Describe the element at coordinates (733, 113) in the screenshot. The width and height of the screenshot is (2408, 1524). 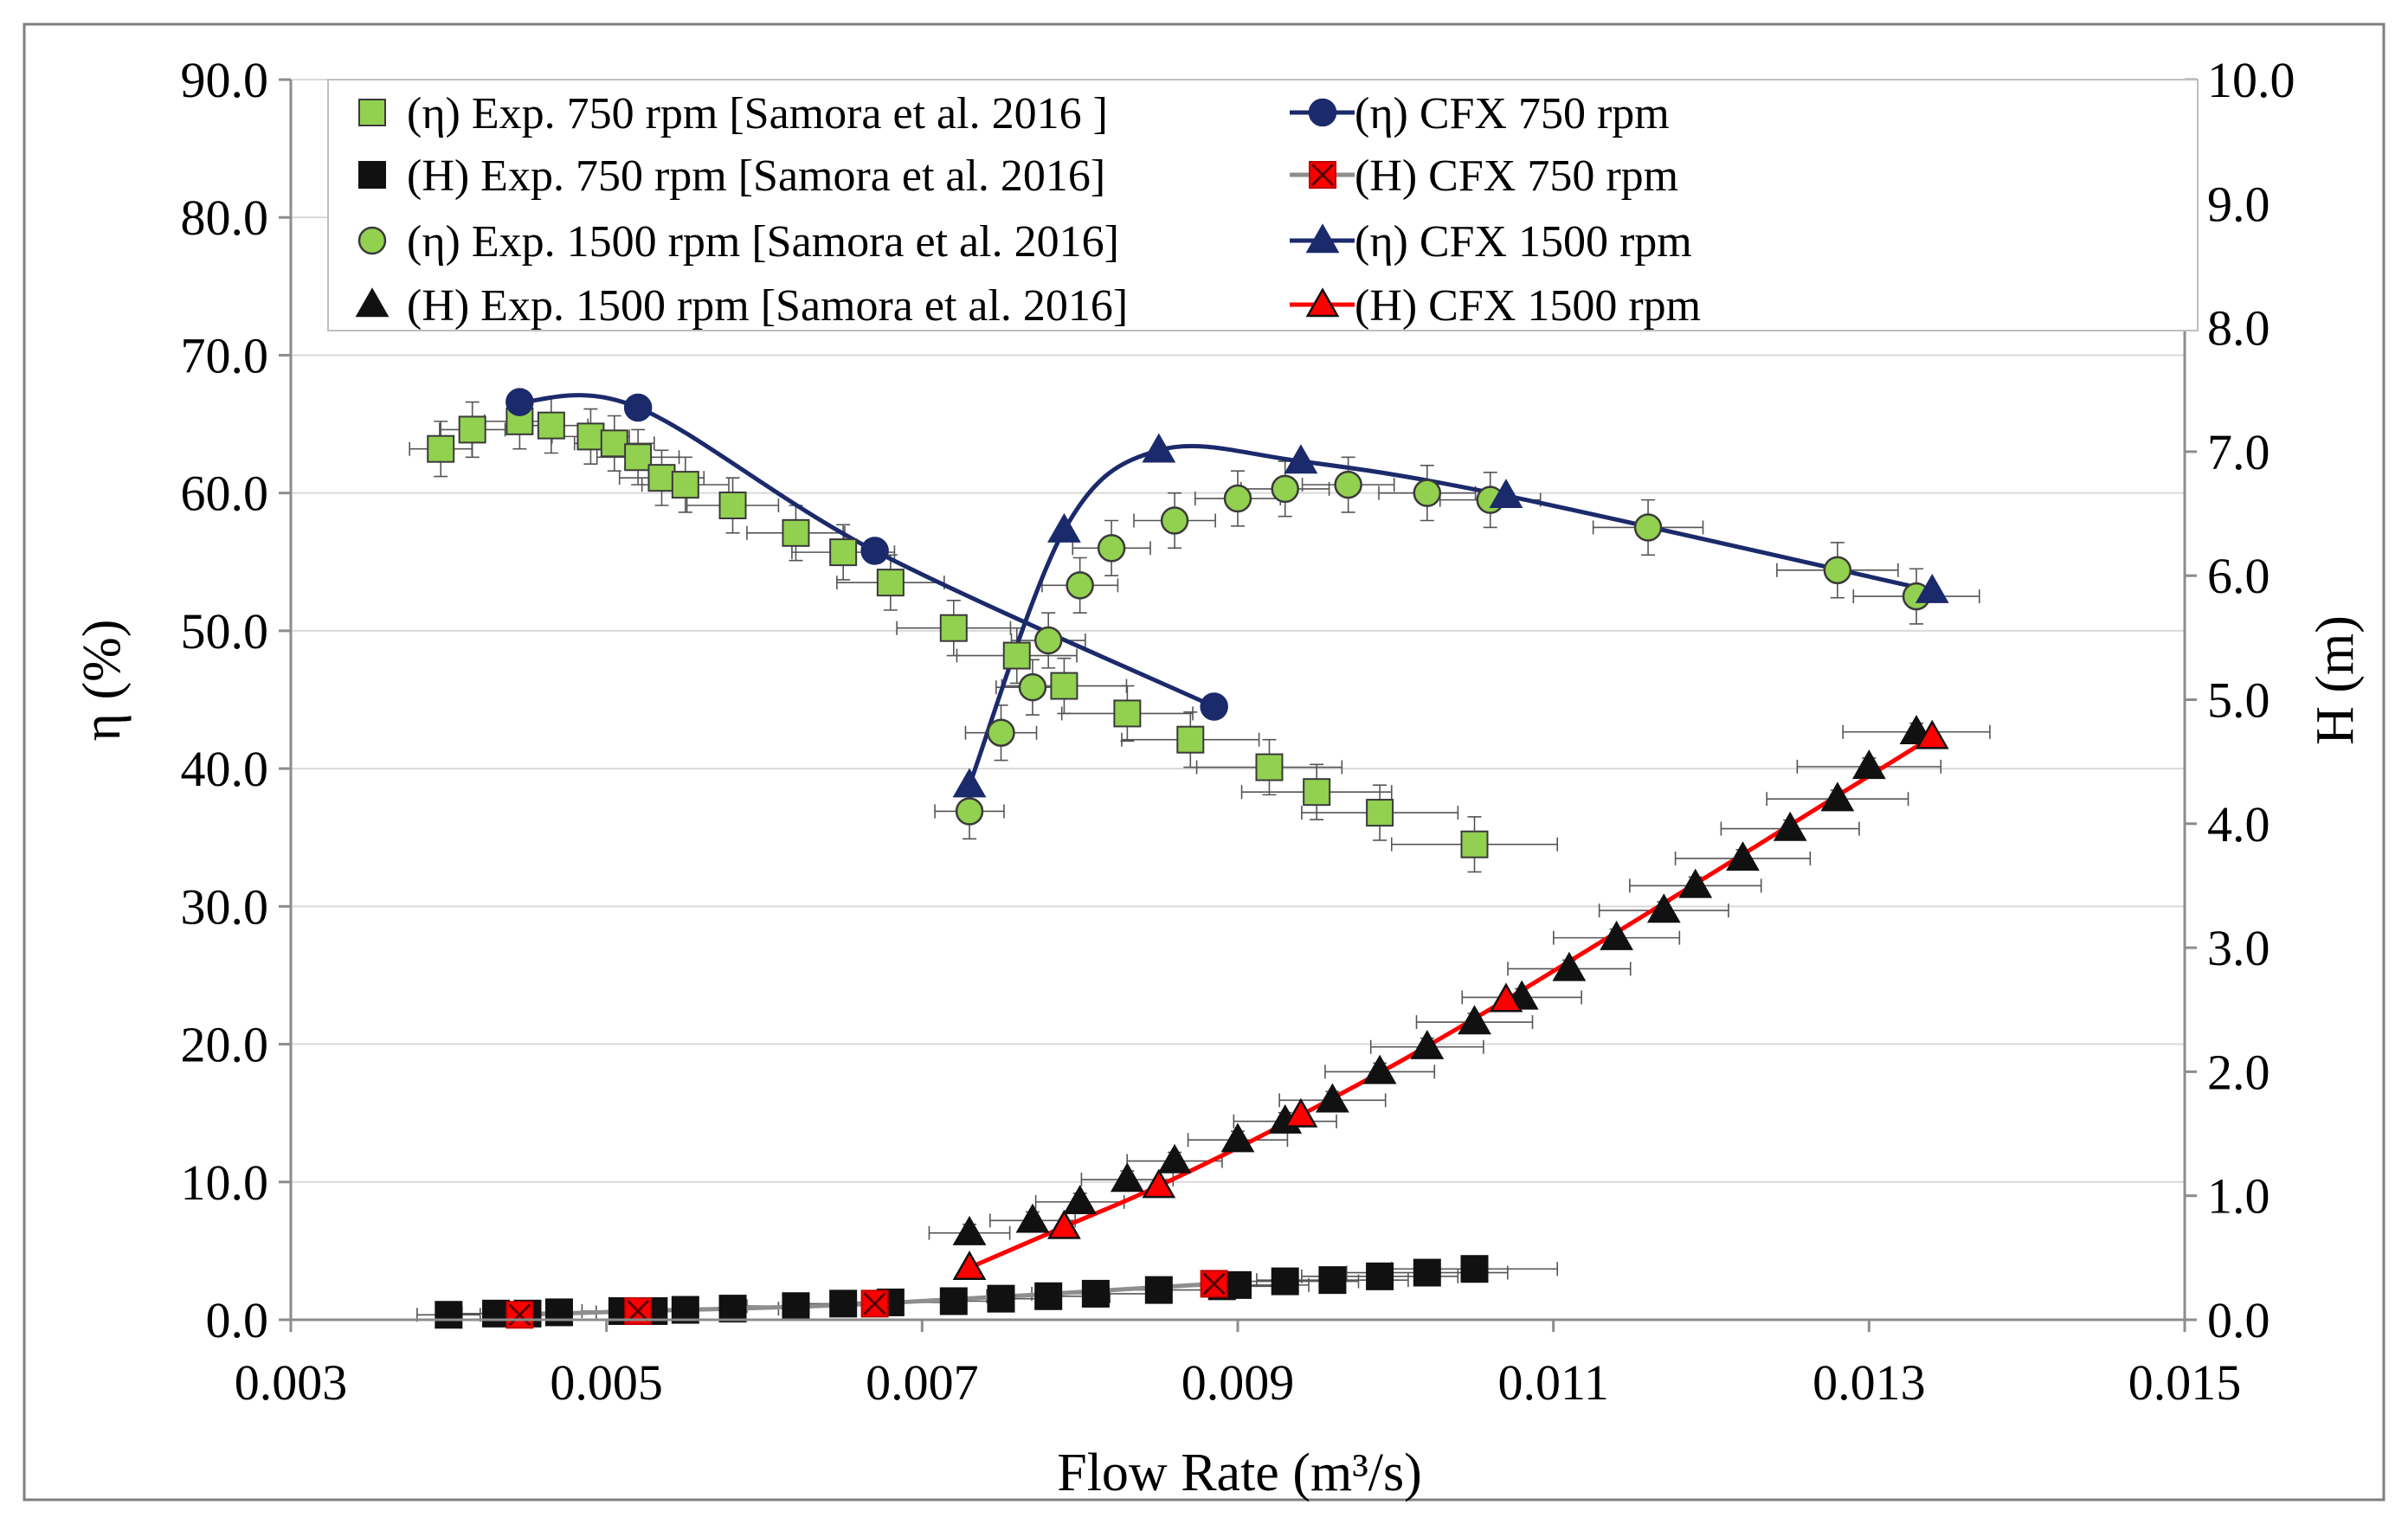
I see `legend-item-0: (η) Exp. 750 rpm [Samora et al. 2016 ]` at that location.